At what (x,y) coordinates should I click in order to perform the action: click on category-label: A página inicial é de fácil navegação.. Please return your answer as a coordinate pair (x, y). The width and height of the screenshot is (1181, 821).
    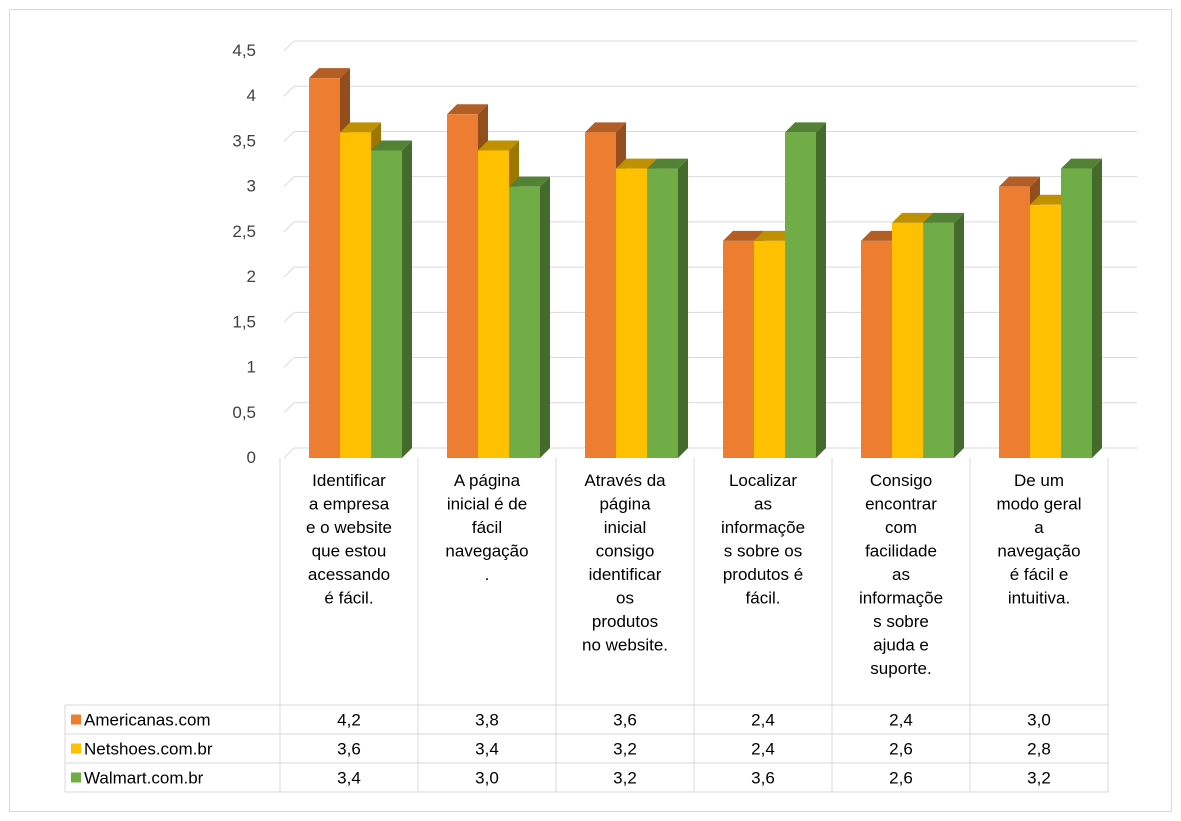
    Looking at the image, I should click on (486, 527).